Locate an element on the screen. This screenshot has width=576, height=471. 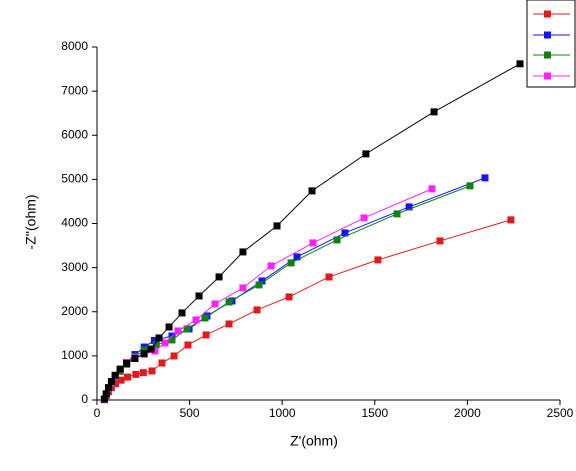
y-tick-label: 8000 is located at coordinates (74, 46).